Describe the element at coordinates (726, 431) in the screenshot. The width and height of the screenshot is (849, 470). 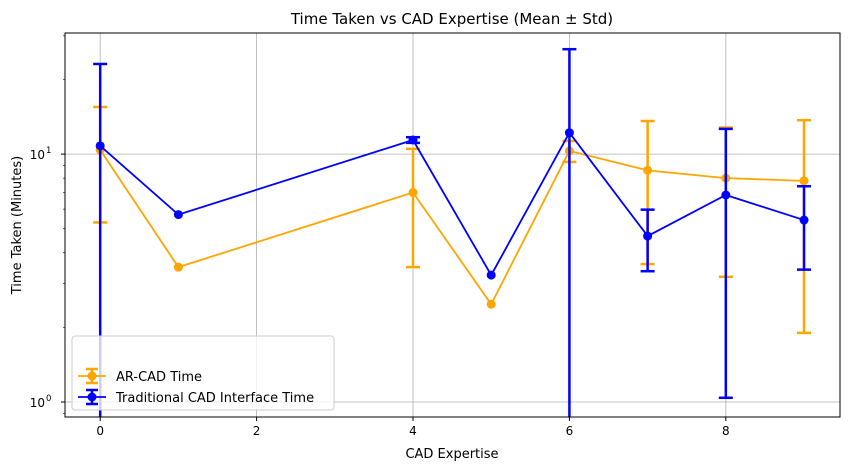
I see `x-tick-label: 8` at that location.